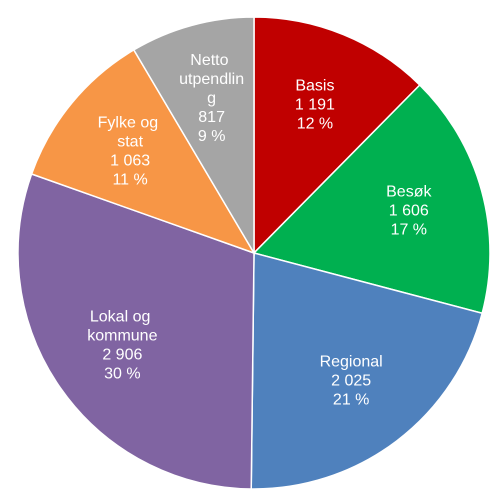  I want to click on percent-label: 11 %, so click(129, 179).